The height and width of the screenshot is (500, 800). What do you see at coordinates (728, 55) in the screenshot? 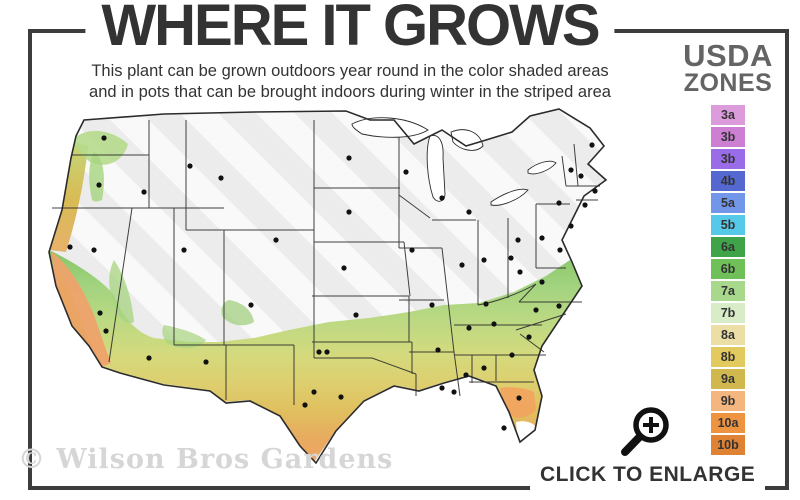
I see `legend-title-line-1: USDA` at bounding box center [728, 55].